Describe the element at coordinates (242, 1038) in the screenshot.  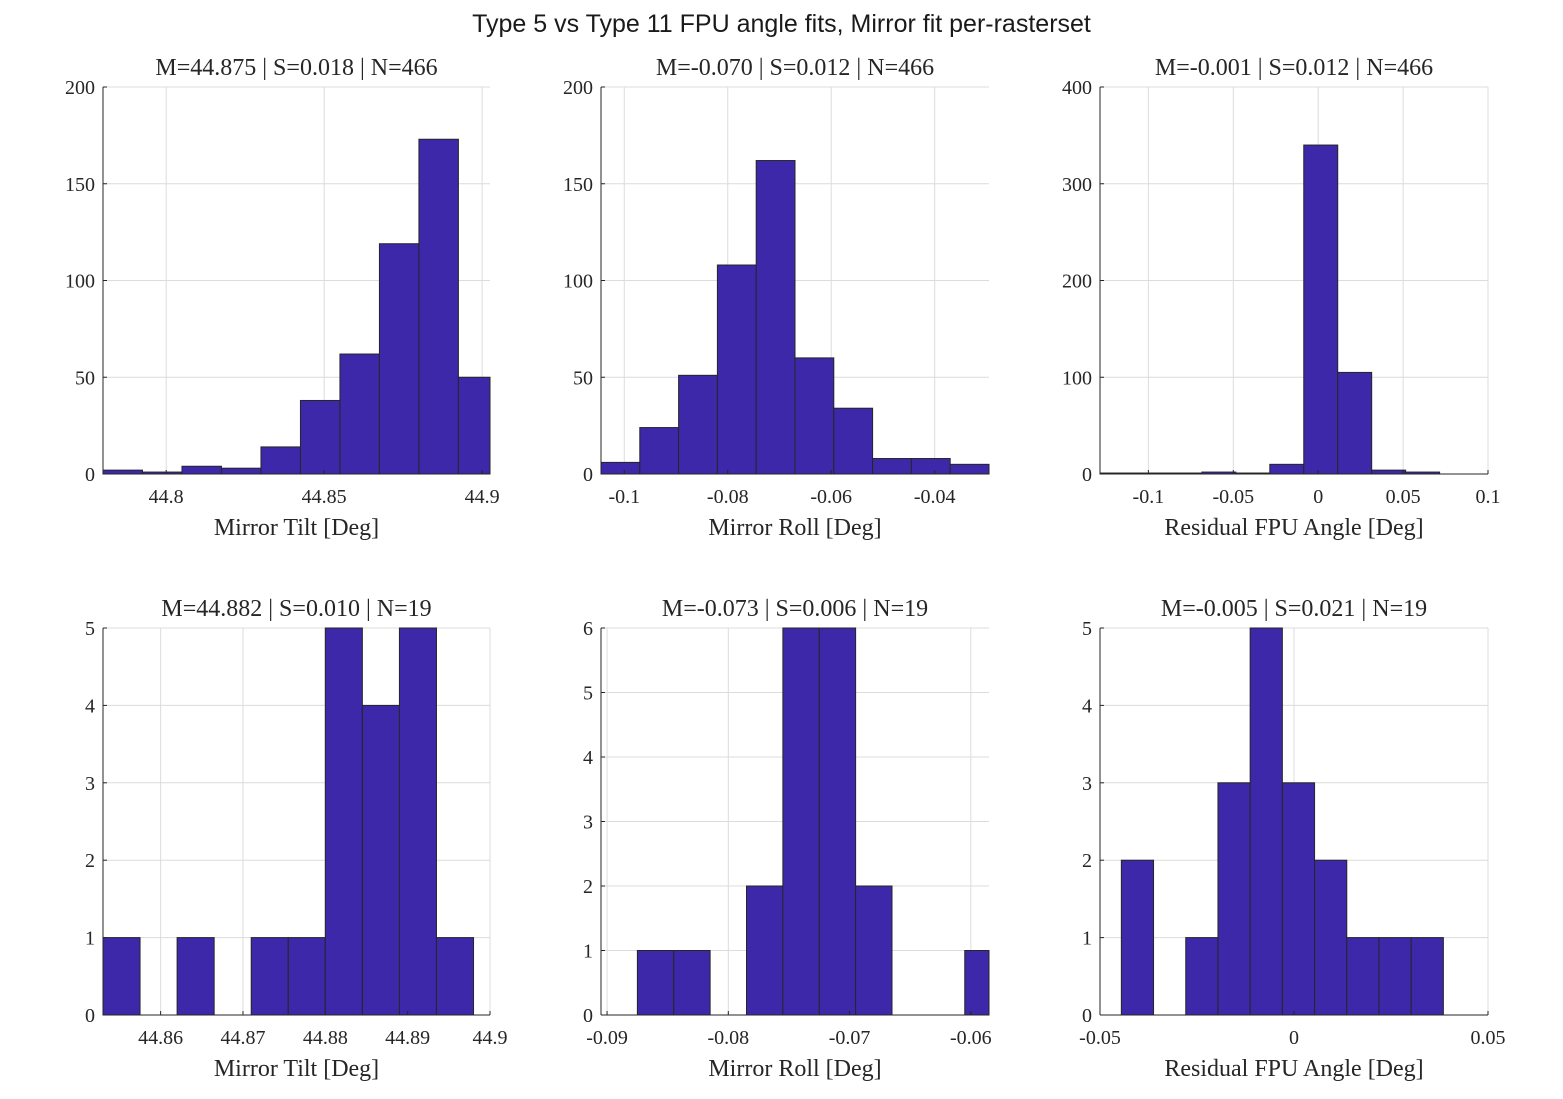
I see `x-tick-label: 44.87` at that location.